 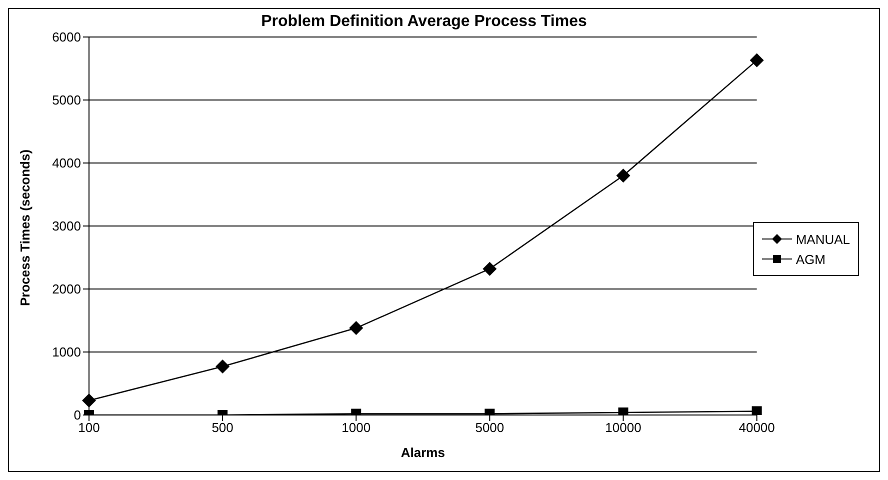 What do you see at coordinates (356, 428) in the screenshot?
I see `x-tick-label: 1000` at bounding box center [356, 428].